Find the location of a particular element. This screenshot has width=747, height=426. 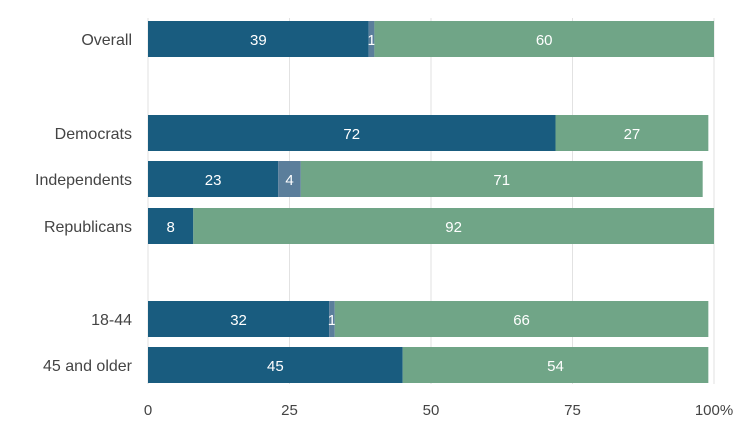

x-axis-ticks: 0 25 50 75 100% is located at coordinates (438, 410).